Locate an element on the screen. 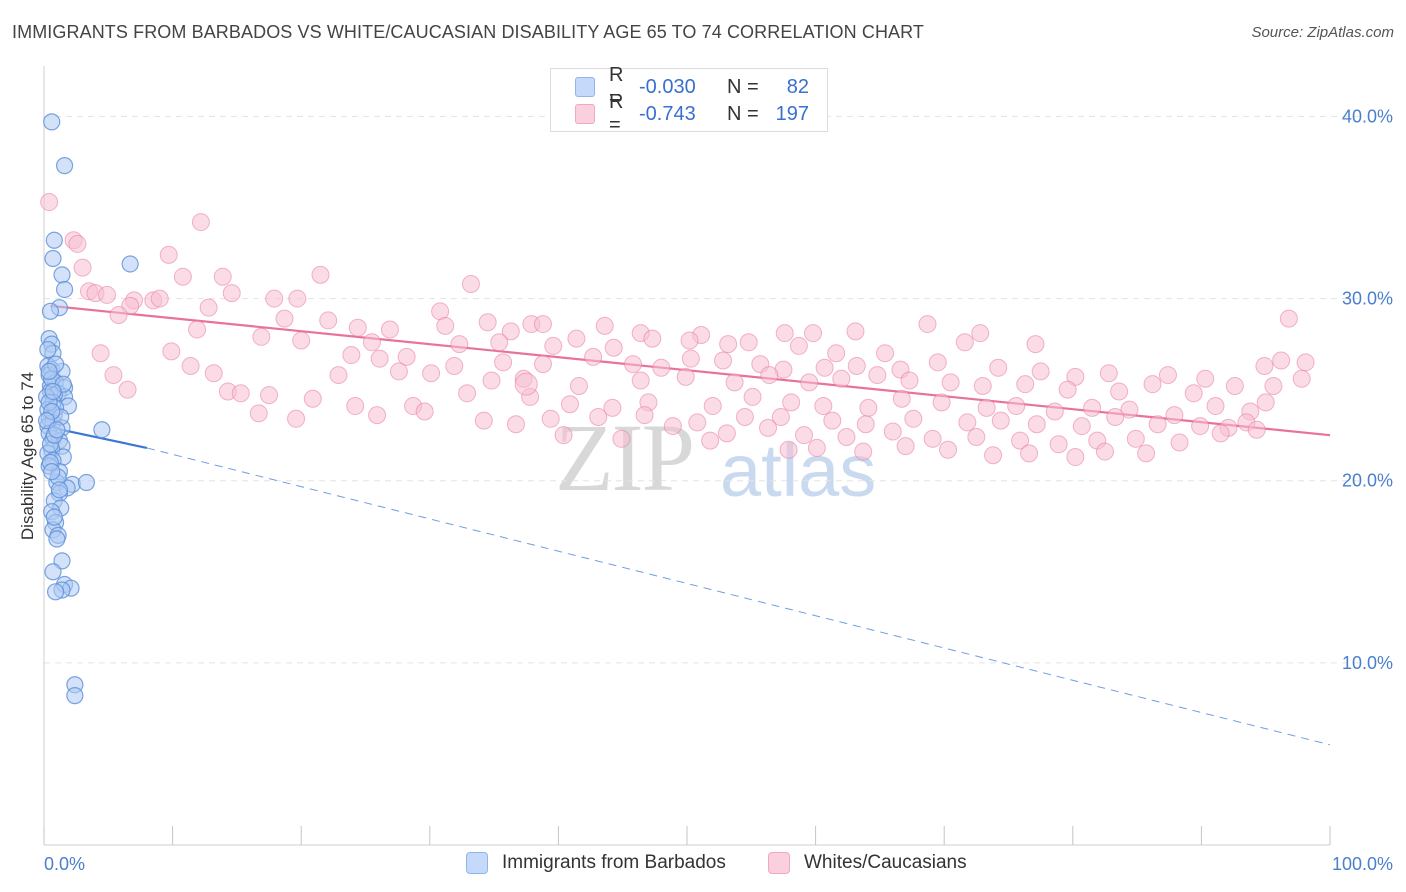  legend-row-barbados: R = -0.030 N = 82 is located at coordinates (692, 86).